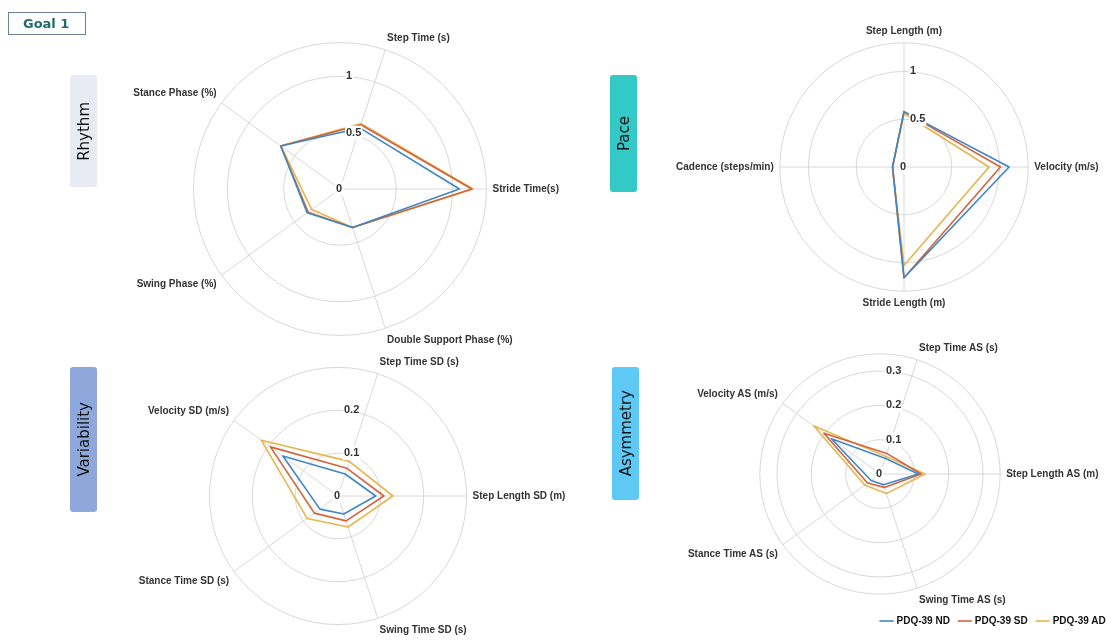 The image size is (1120, 640). What do you see at coordinates (724, 166) in the screenshot?
I see `spoke-label: Cadence (steps/min)` at bounding box center [724, 166].